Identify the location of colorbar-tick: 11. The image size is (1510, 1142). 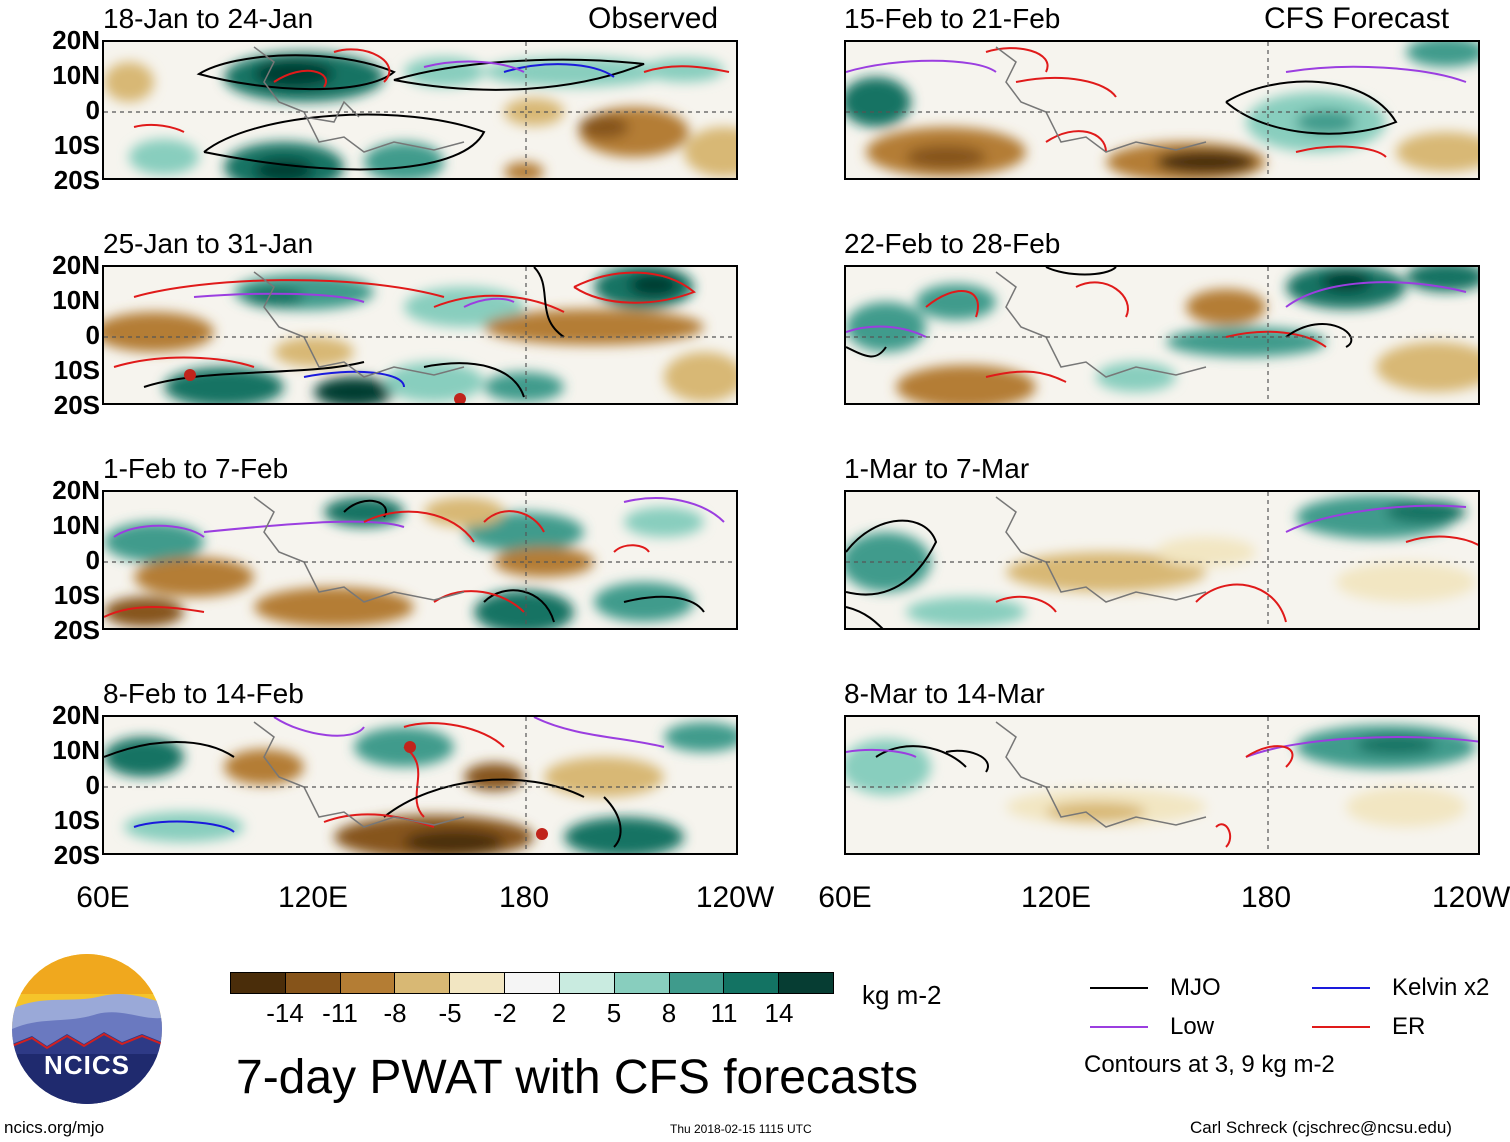
(724, 1013).